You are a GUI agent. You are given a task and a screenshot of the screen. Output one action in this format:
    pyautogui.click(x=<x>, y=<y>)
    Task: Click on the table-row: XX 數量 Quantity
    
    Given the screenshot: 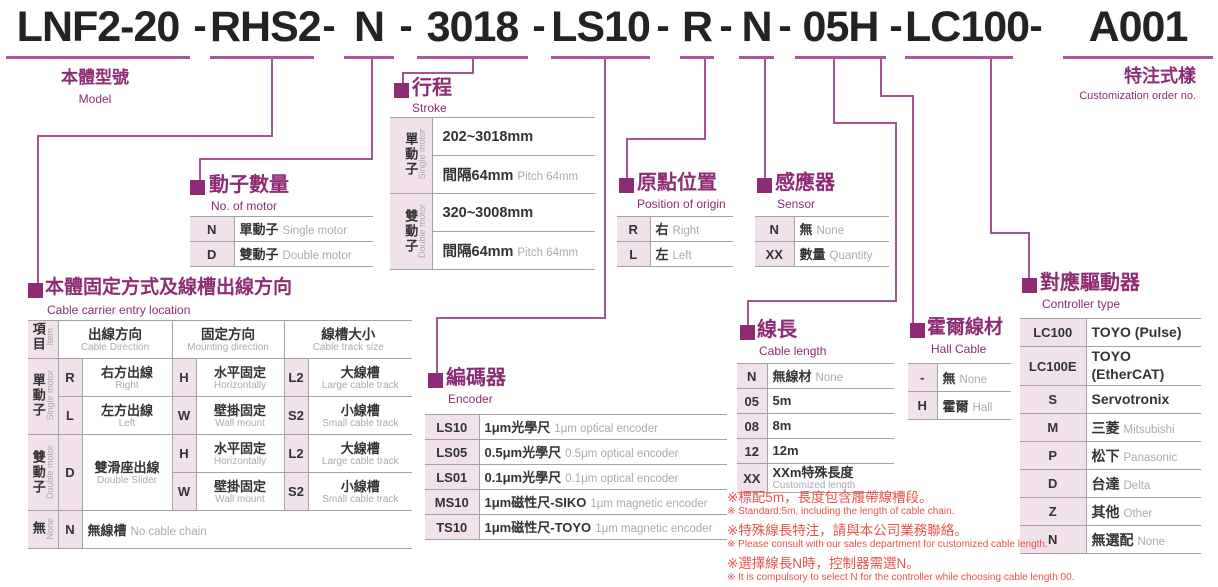 What is the action you would take?
    pyautogui.click(x=822, y=254)
    